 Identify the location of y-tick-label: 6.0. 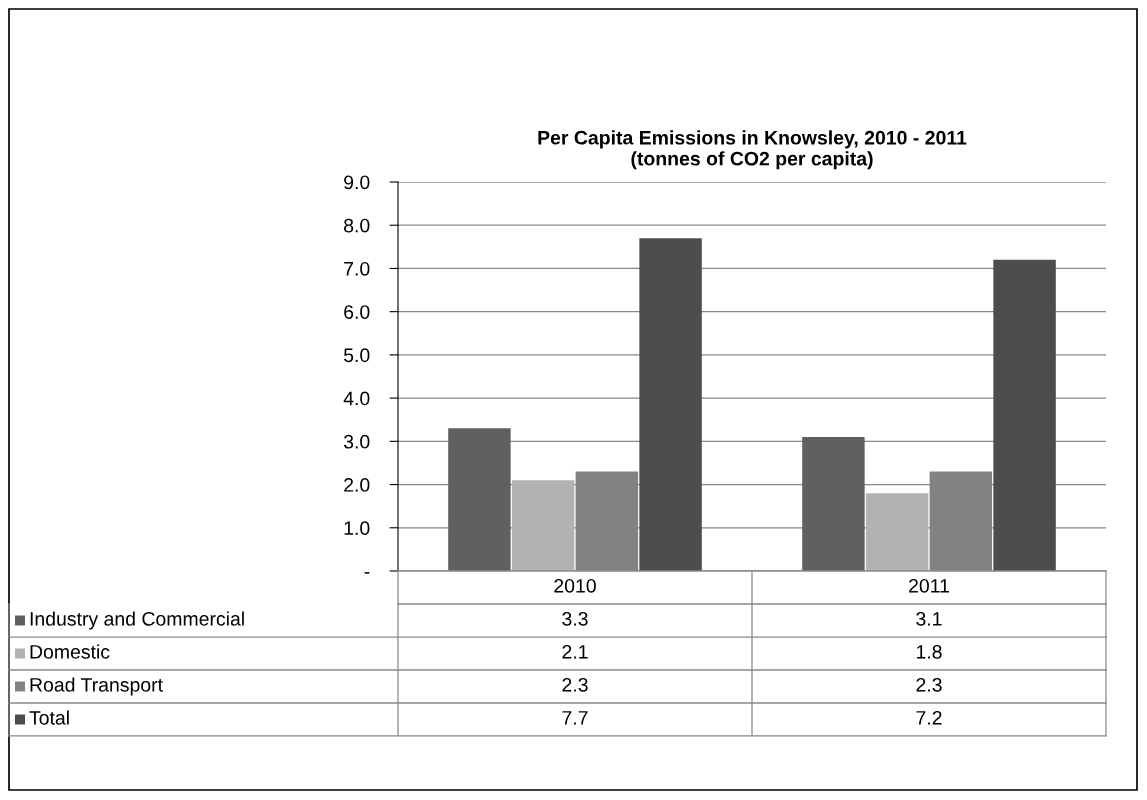
(357, 312).